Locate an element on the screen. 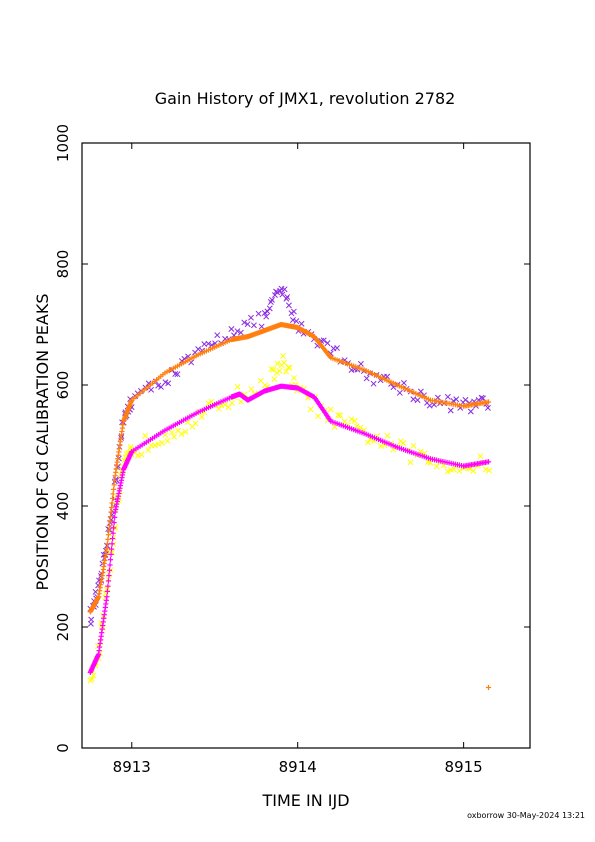 The width and height of the screenshot is (595, 842). y-tick-label: 600 is located at coordinates (63, 385).